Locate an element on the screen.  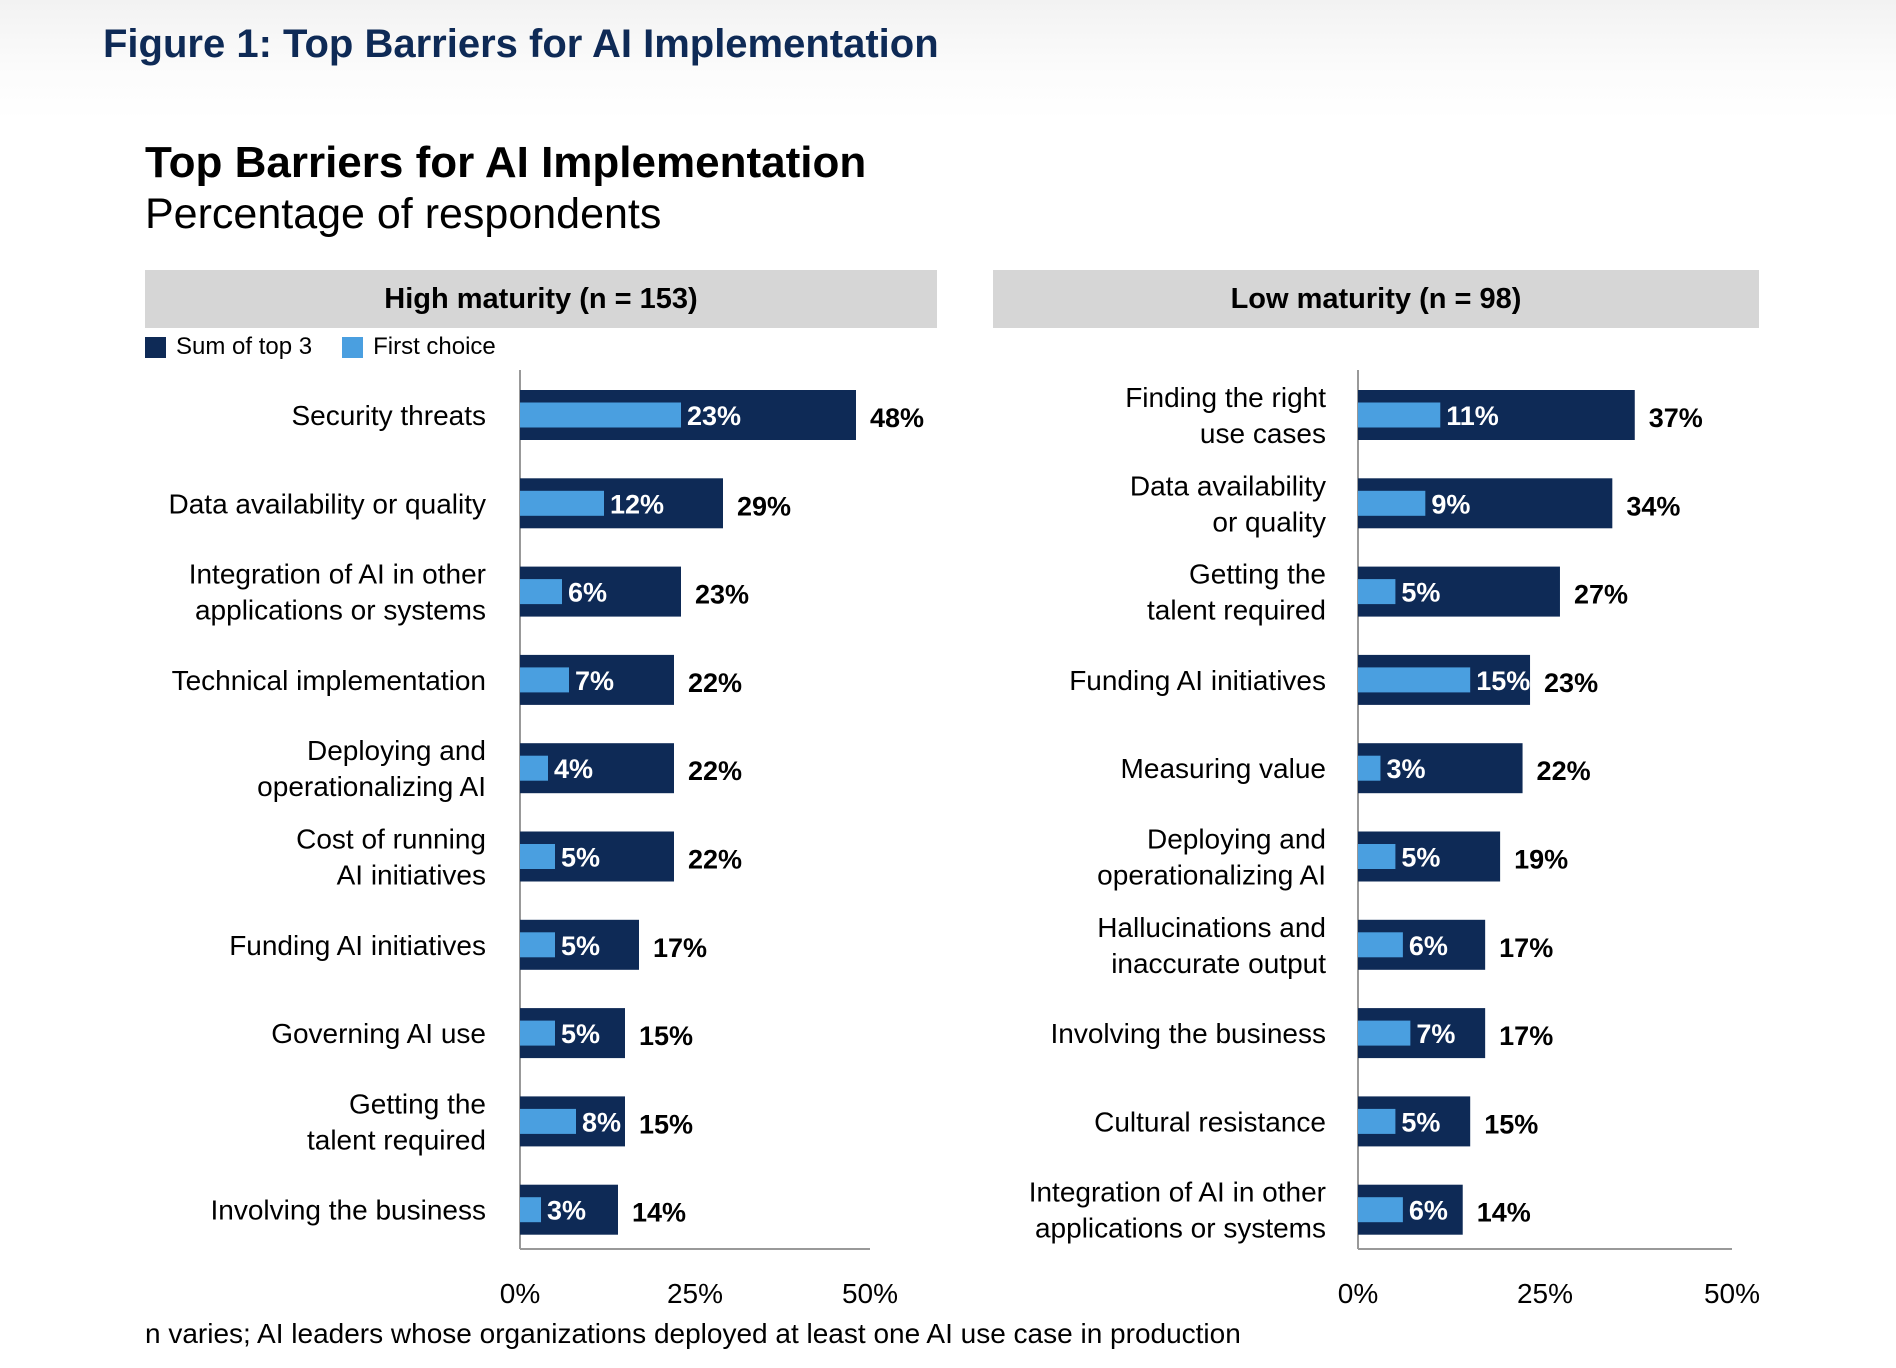
legend-item-first-choice: First choice is located at coordinates (419, 347).